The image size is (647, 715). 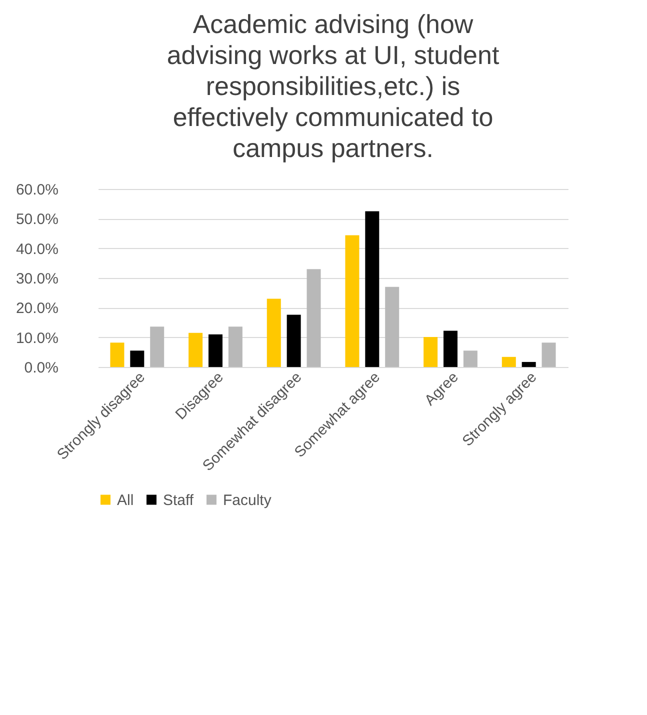 What do you see at coordinates (37, 309) in the screenshot?
I see `y-tick-label: 20.0%` at bounding box center [37, 309].